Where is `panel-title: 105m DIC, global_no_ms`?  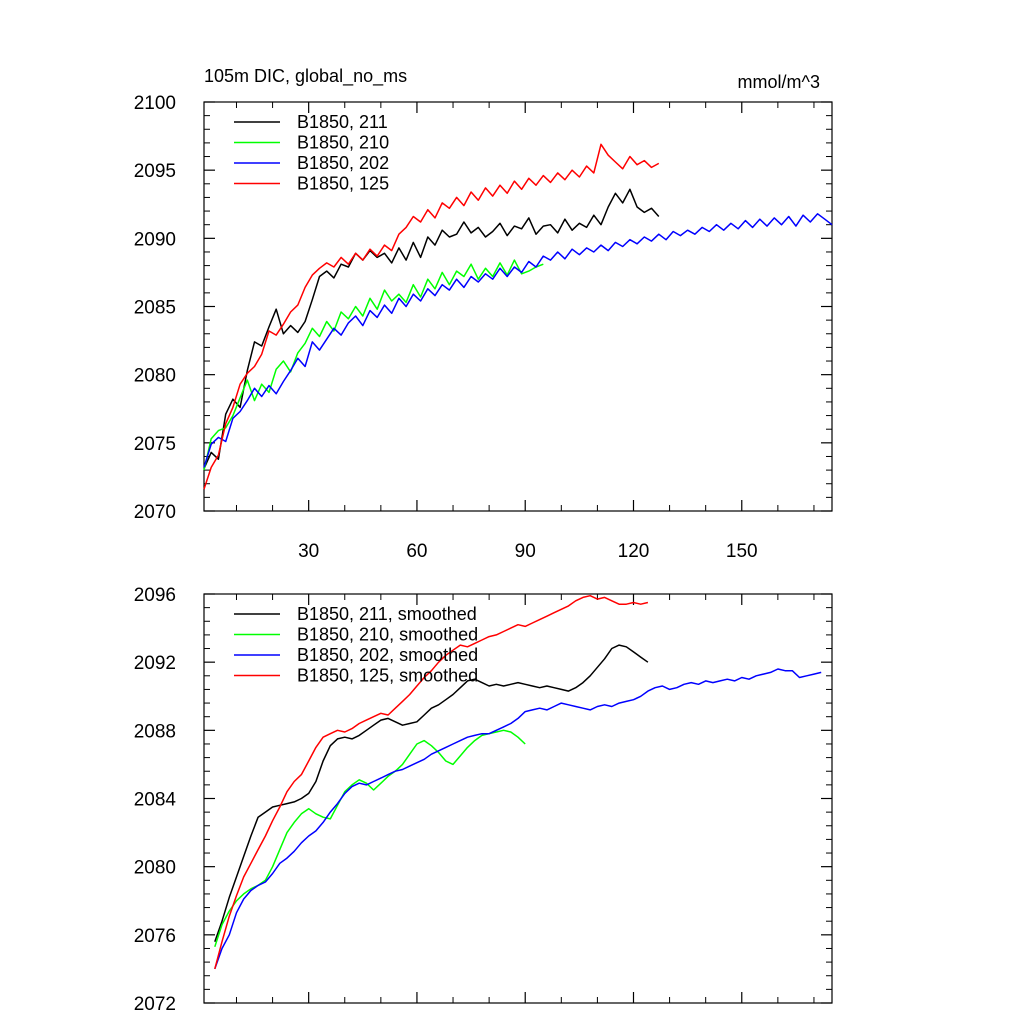 panel-title: 105m DIC, global_no_ms is located at coordinates (305, 76).